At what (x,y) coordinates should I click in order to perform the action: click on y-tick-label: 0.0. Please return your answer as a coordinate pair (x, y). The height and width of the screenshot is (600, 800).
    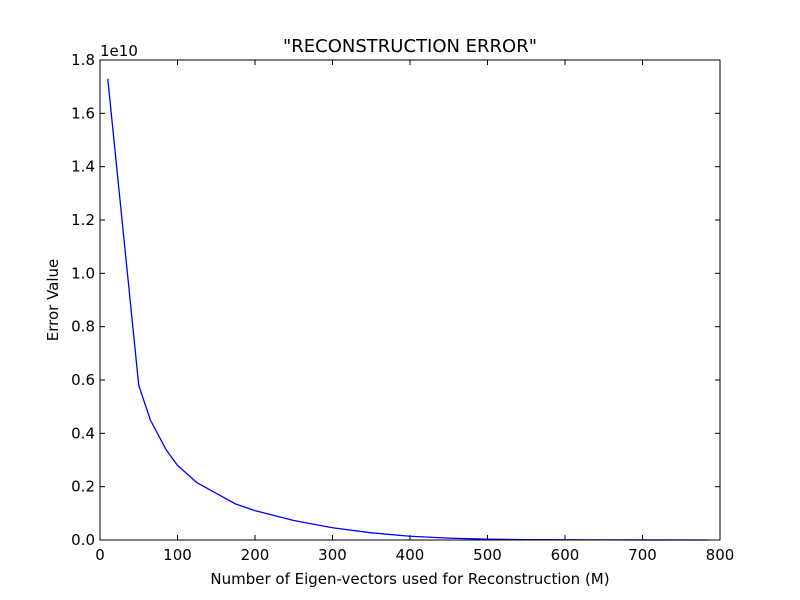
    Looking at the image, I should click on (83, 540).